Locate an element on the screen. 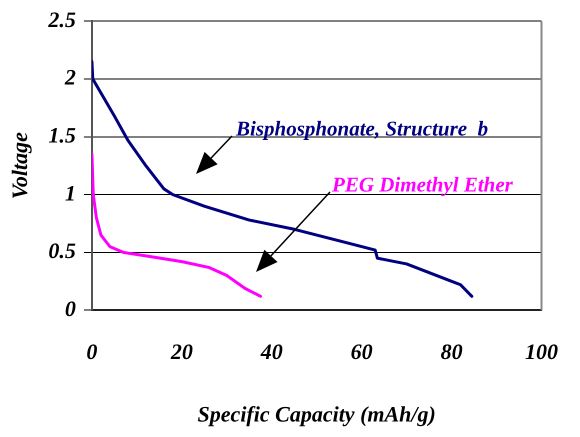  y-axis-title: Voltage is located at coordinates (19, 166).